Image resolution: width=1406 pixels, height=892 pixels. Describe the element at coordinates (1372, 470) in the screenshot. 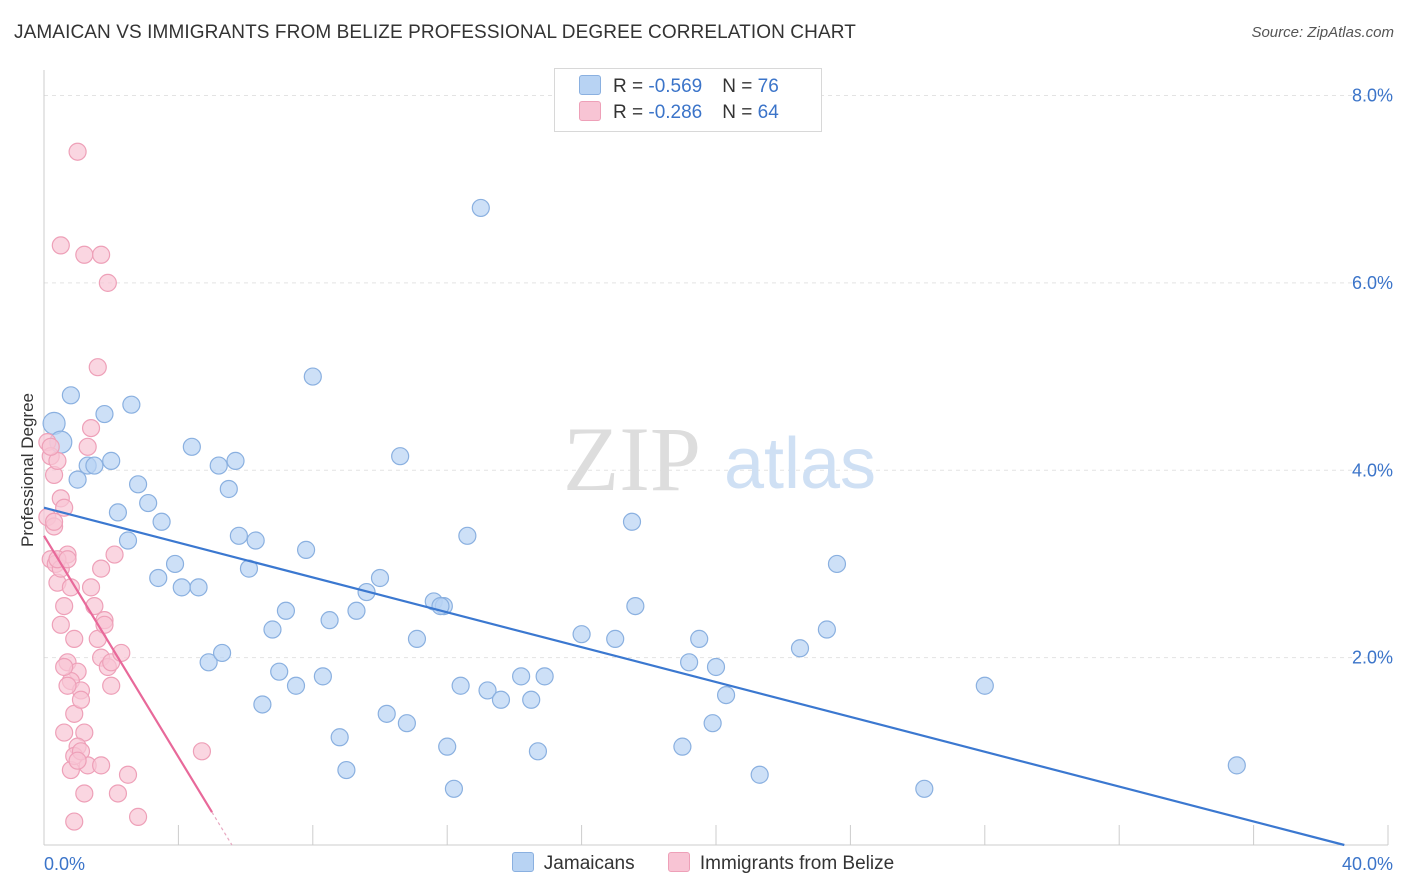

I see `y-tick-label: 4.0%` at that location.